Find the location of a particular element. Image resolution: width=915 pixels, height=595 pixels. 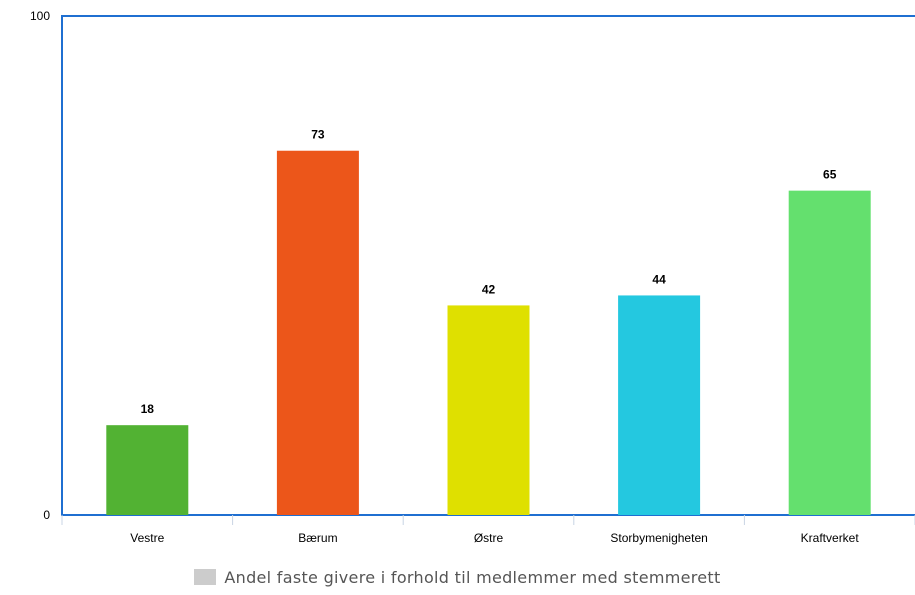

x-category-label: Kraftverket is located at coordinates (830, 538).